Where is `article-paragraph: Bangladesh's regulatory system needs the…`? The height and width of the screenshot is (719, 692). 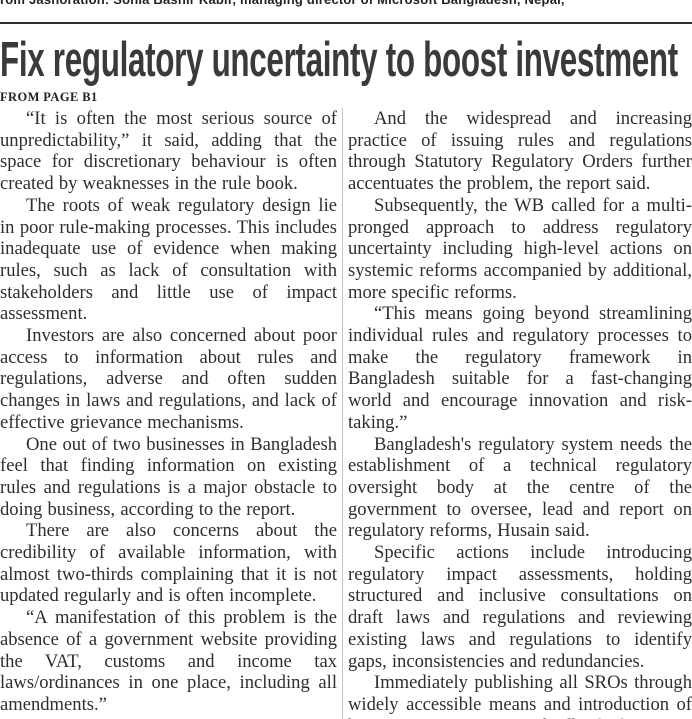
article-paragraph: Bangladesh's regulatory system needs the… is located at coordinates (520, 487).